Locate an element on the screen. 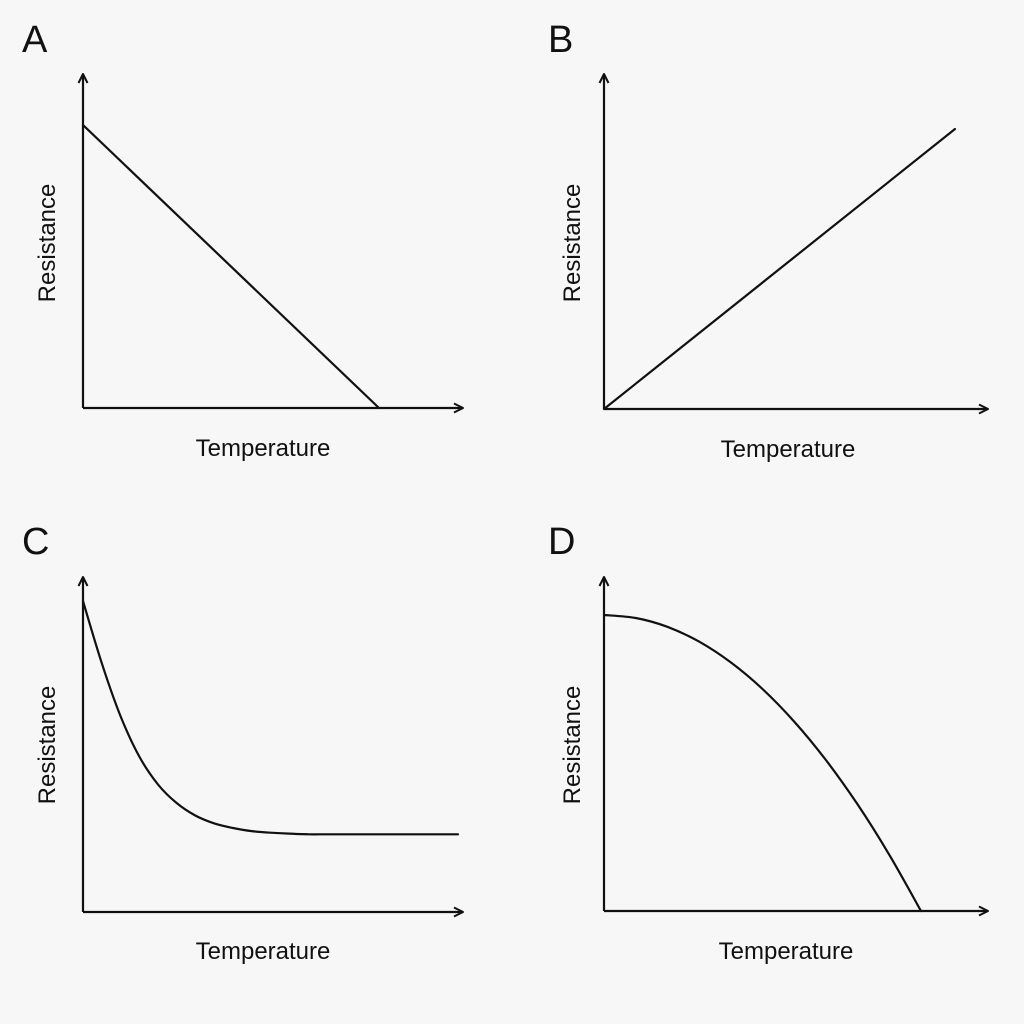 This screenshot has height=1024, width=1024. series-line-d is located at coordinates (762, 763).